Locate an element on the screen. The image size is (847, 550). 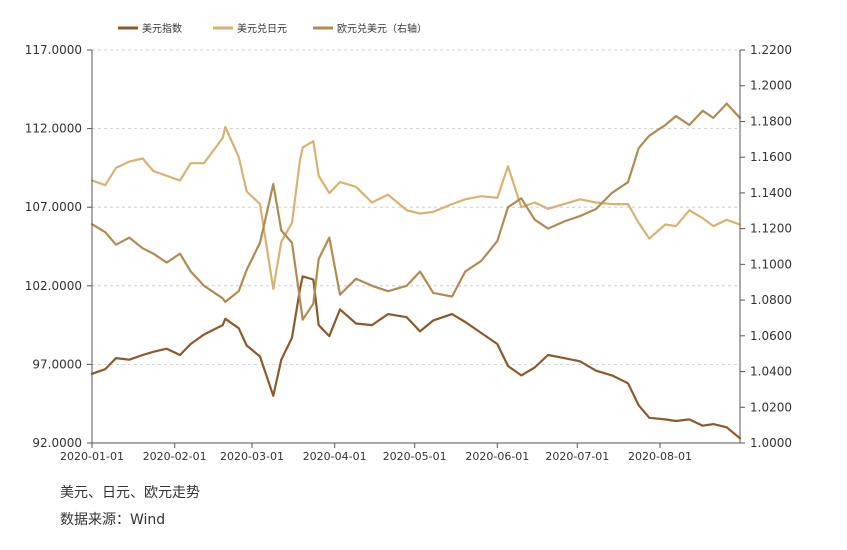
right-tick-label: 1.2200 is located at coordinates (771, 50).